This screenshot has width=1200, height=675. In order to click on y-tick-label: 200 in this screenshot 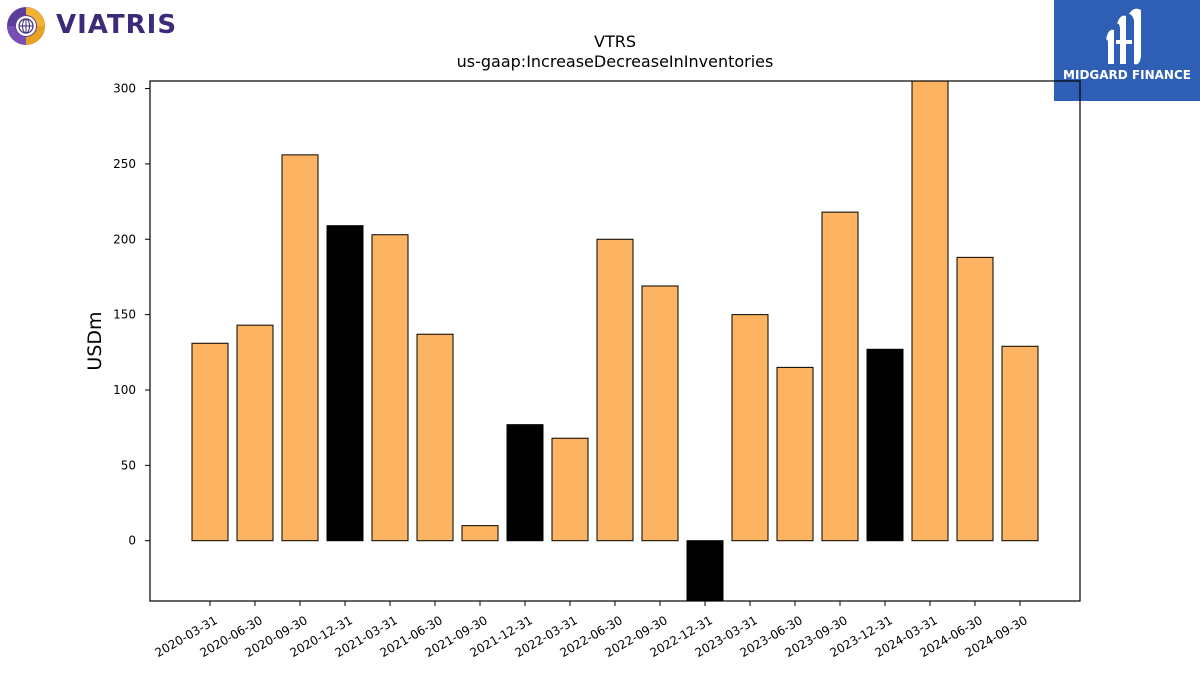, I will do `click(124, 239)`.